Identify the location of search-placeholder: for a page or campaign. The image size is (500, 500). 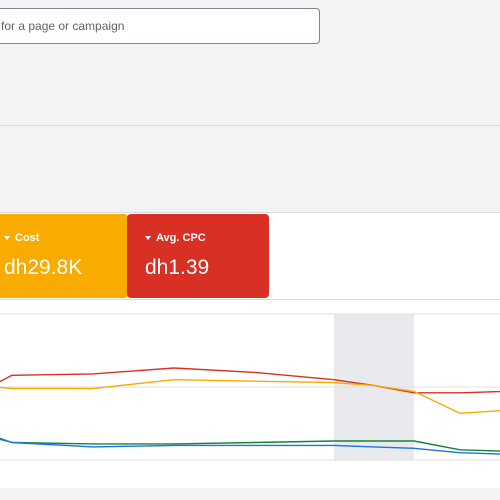
(63, 26).